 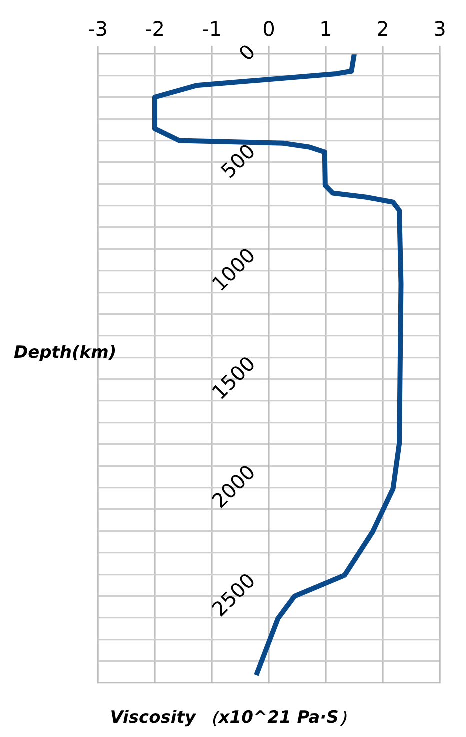 What do you see at coordinates (247, 53) in the screenshot?
I see `y-tick-label: 0` at bounding box center [247, 53].